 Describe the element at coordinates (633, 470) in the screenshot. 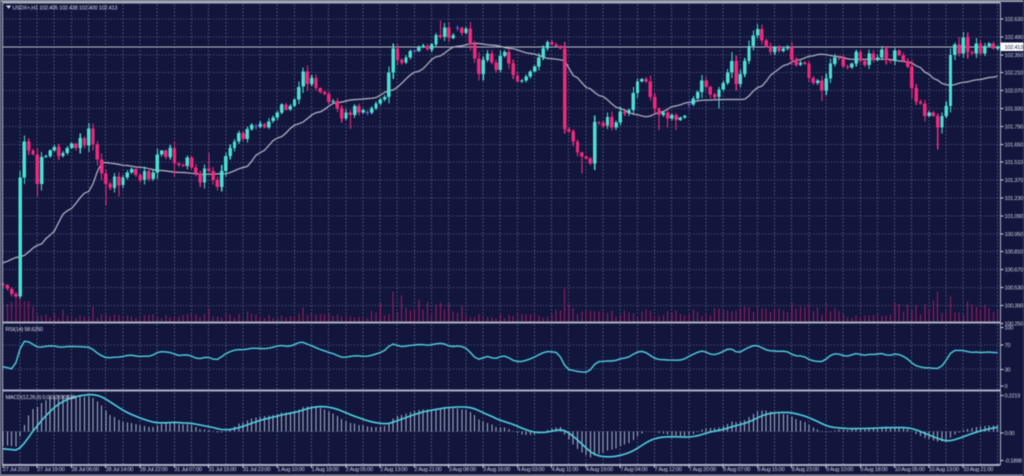

I see `svg-text: 7 Aug 04:00` at that location.